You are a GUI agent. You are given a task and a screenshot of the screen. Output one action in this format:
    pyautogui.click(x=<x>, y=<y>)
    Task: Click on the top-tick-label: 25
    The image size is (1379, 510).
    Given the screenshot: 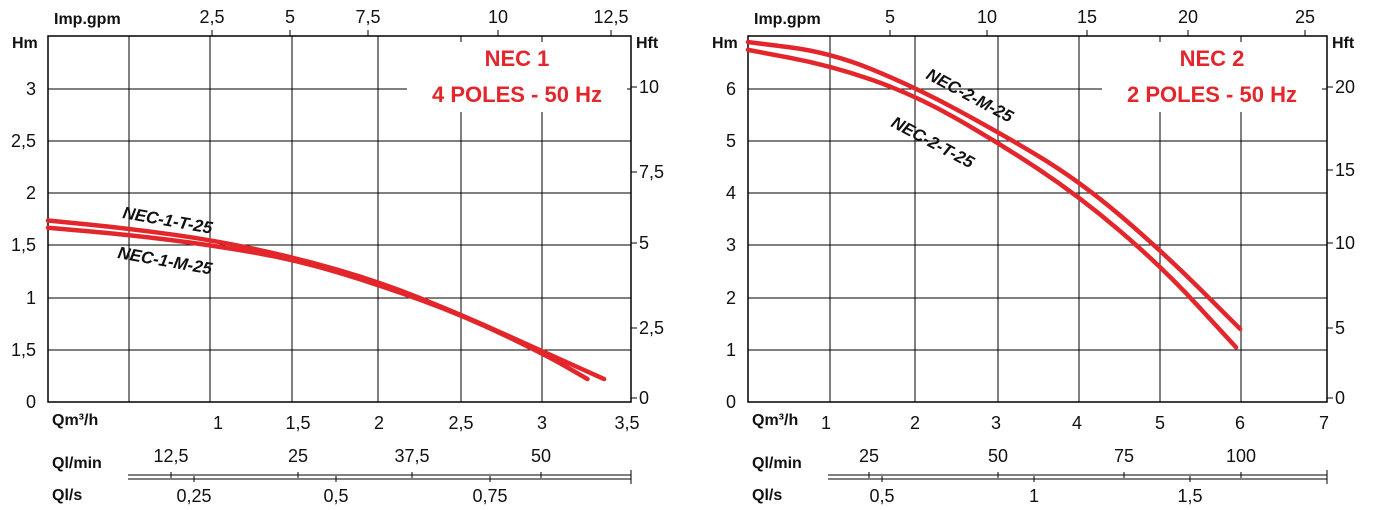 What is the action you would take?
    pyautogui.click(x=1305, y=17)
    